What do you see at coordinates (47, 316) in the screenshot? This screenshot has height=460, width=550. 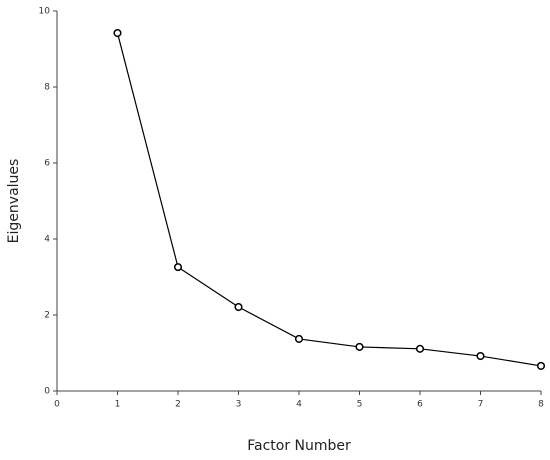 I see `y-tick-label: 2` at bounding box center [47, 316].